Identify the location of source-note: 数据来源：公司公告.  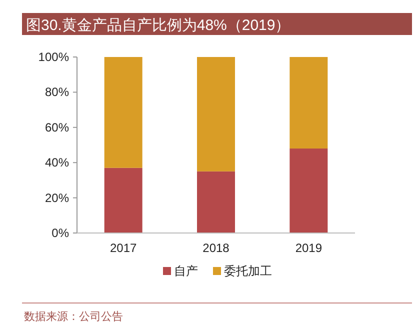
(73, 316).